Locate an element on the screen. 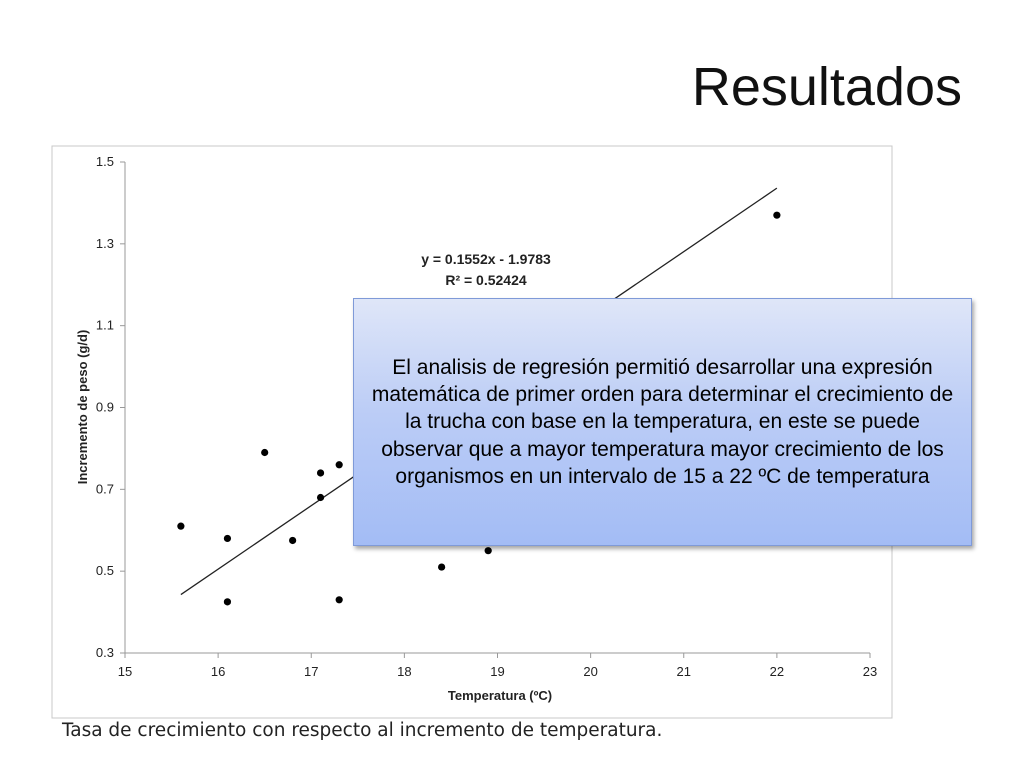 This screenshot has width=1024, height=768. x-tick-label: 22 is located at coordinates (777, 671).